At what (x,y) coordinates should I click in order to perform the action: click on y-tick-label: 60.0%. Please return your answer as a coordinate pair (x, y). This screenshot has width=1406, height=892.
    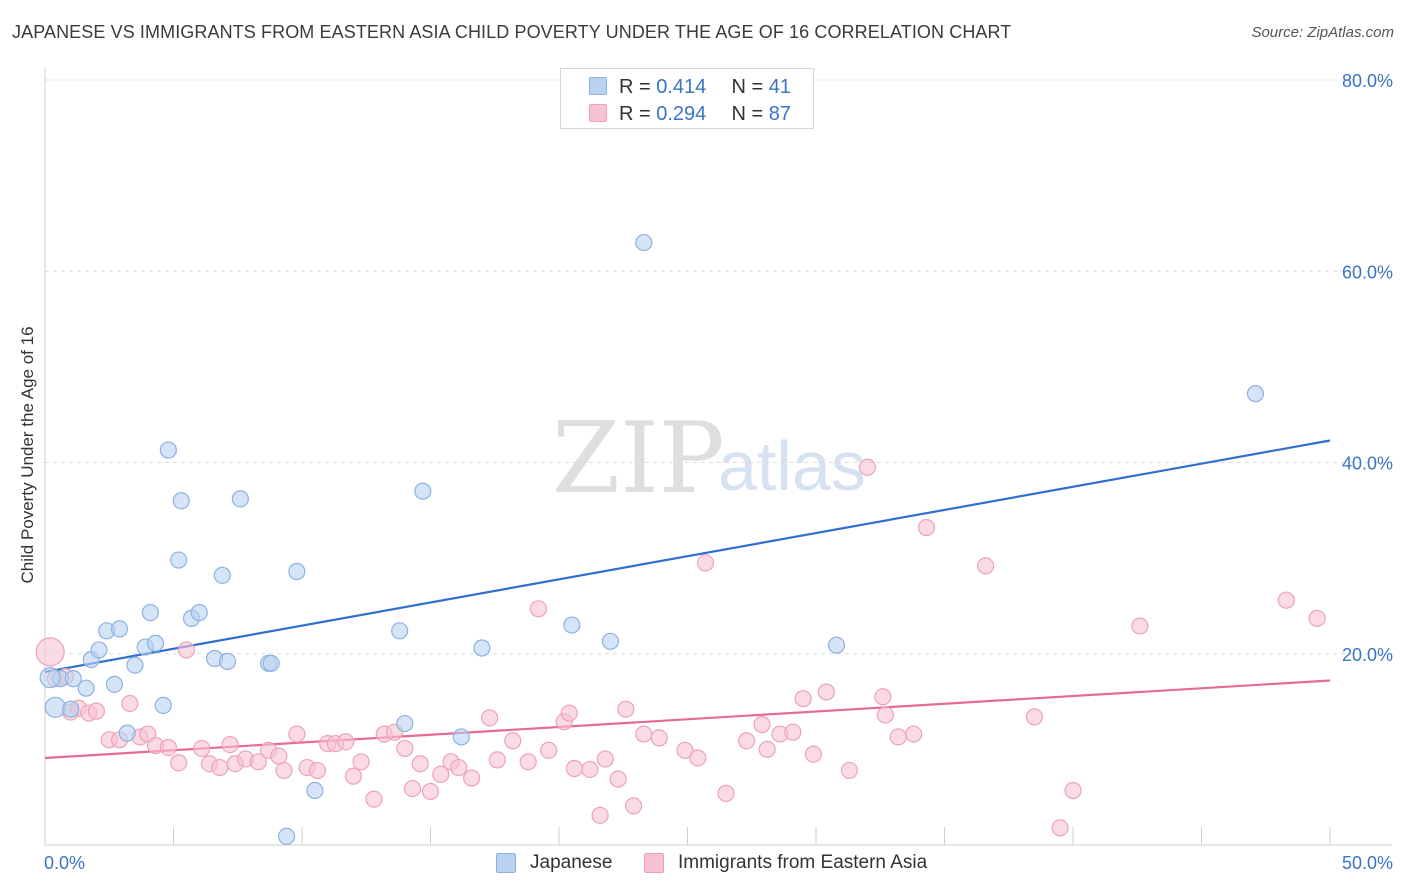
    Looking at the image, I should click on (1367, 272).